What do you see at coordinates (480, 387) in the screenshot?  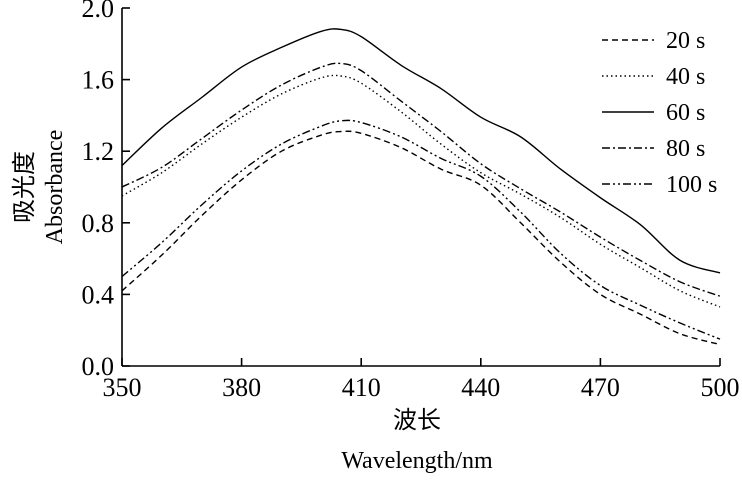 I see `x-tick-label: 440` at bounding box center [480, 387].